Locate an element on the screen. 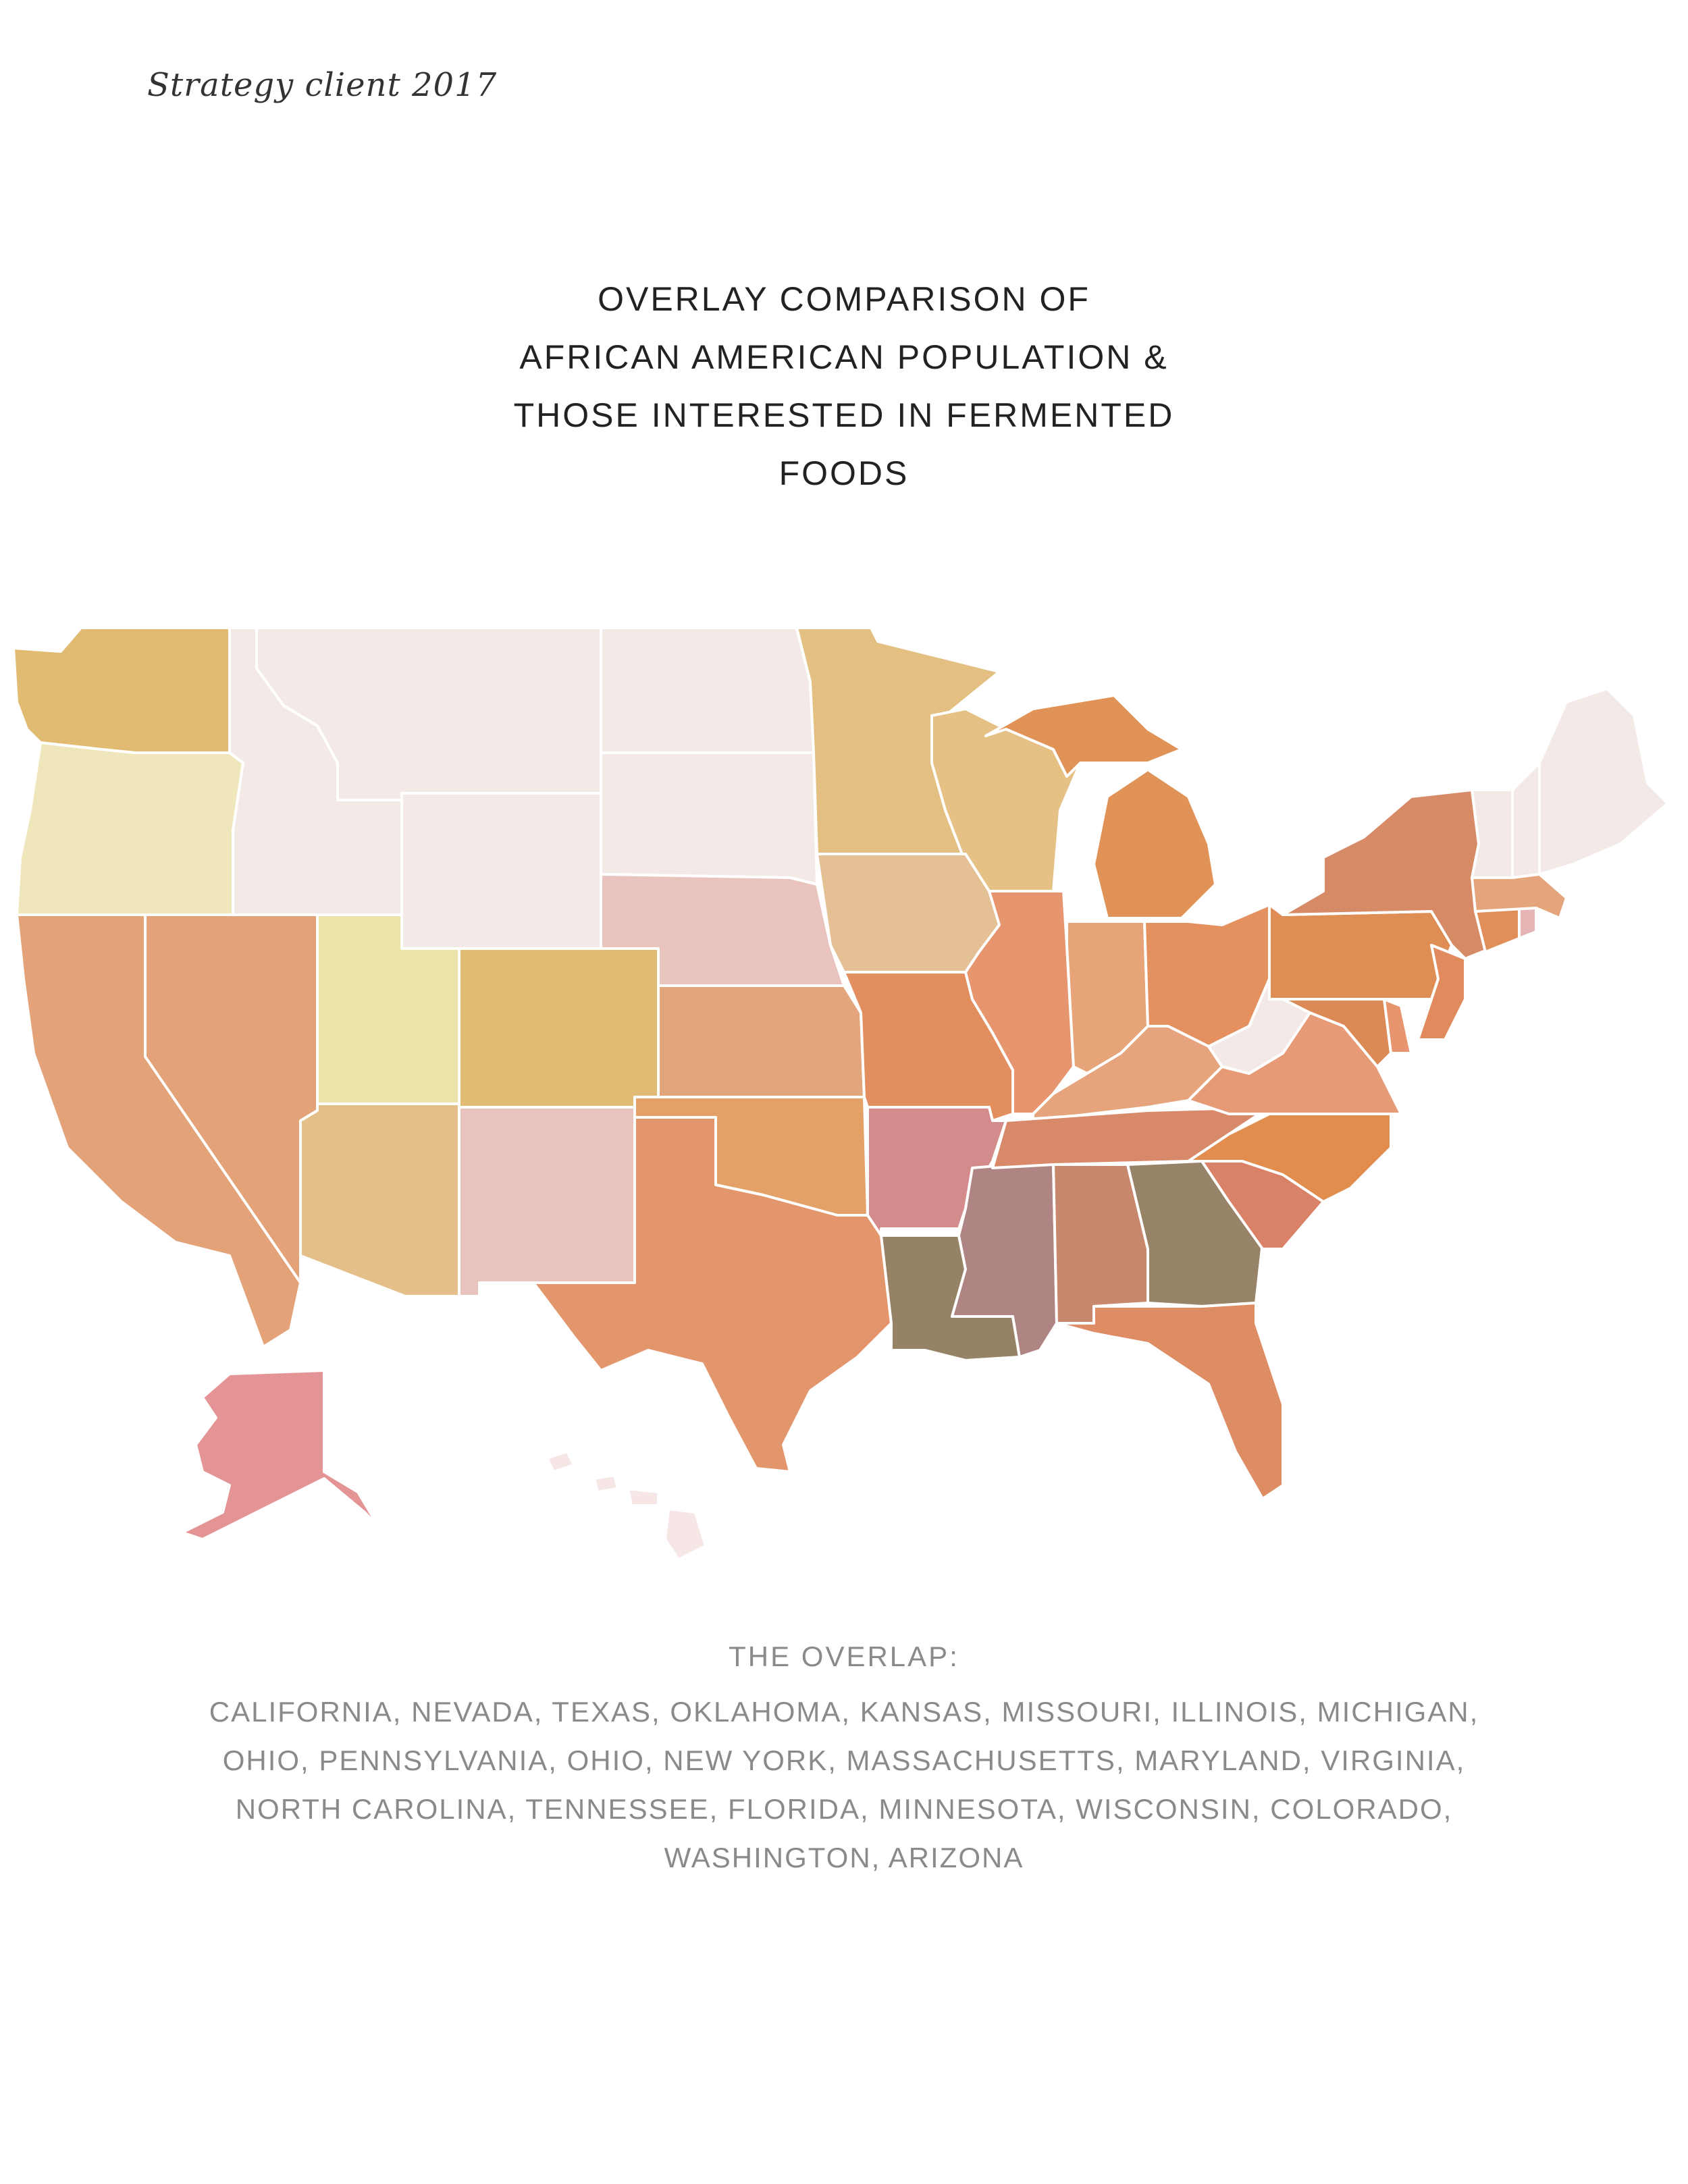 The height and width of the screenshot is (2184, 1688). title-line: FOODS is located at coordinates (844, 473).